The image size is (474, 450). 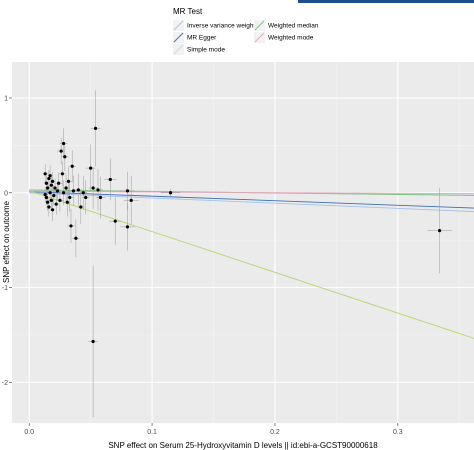 I want to click on y-axis-ticks: 1 0 -1 -2, so click(x=7, y=241).